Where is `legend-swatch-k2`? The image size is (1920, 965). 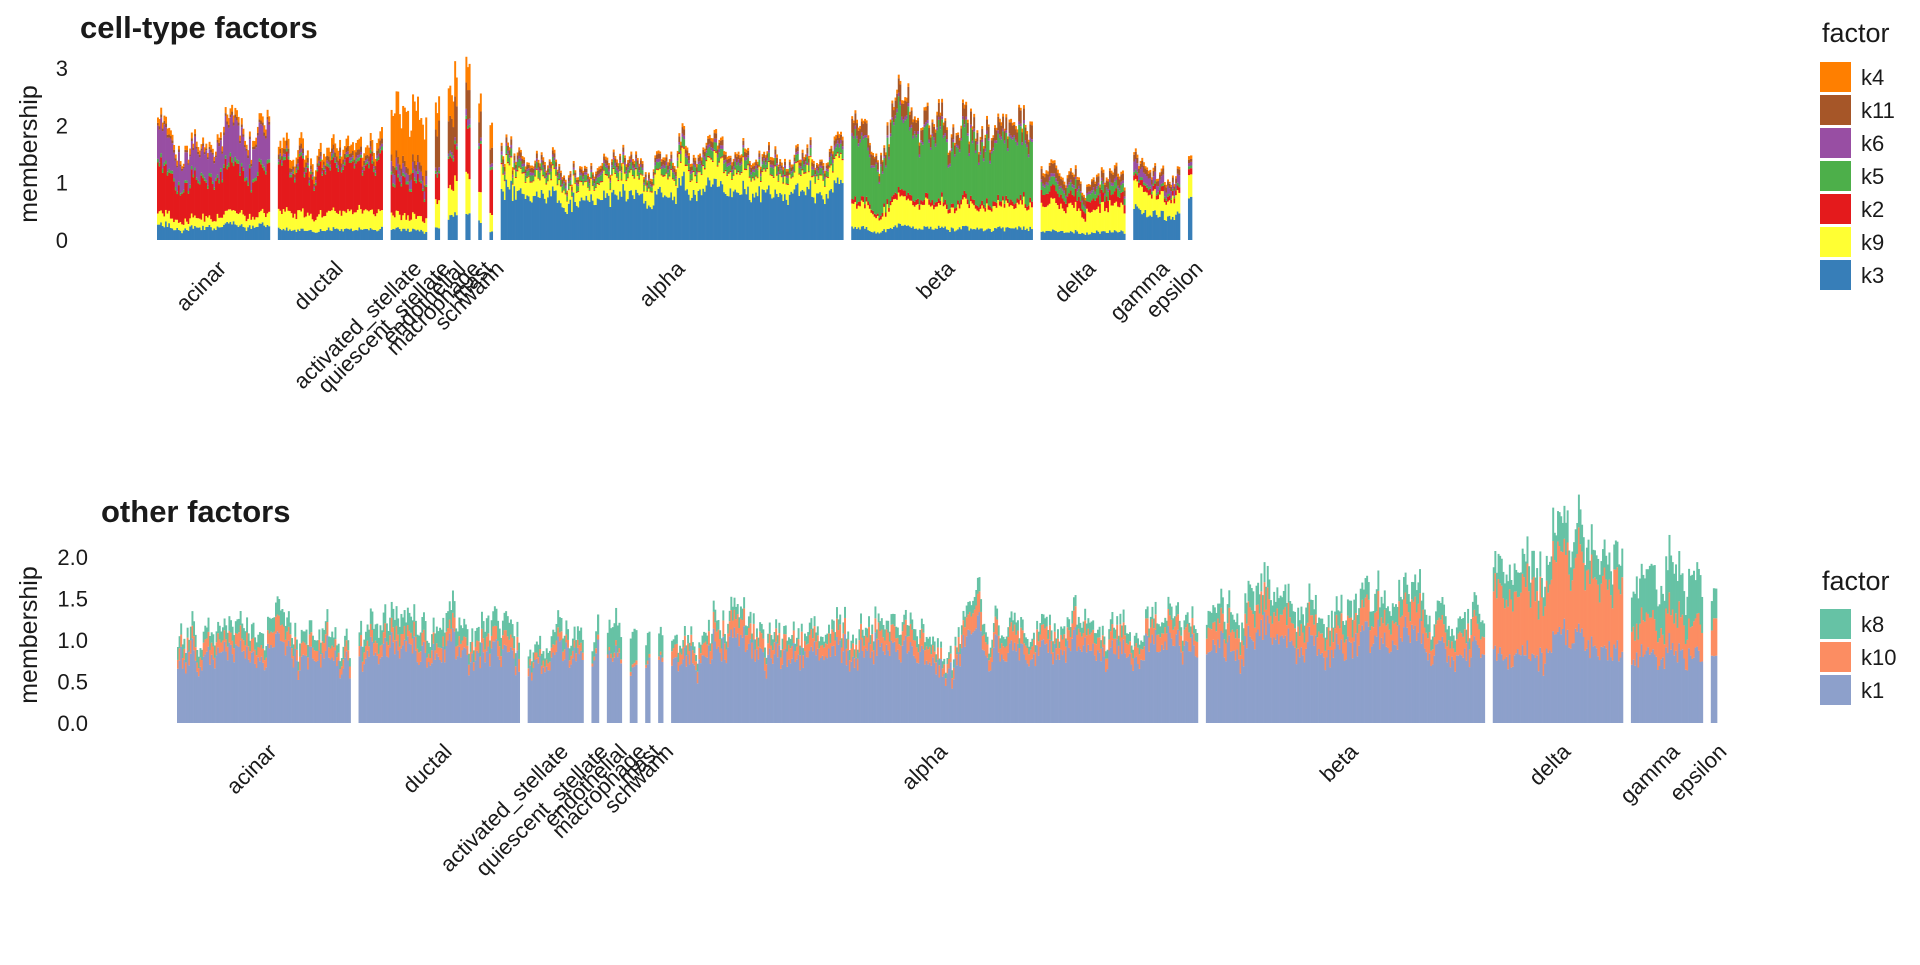 legend-swatch-k2 is located at coordinates (1835, 209).